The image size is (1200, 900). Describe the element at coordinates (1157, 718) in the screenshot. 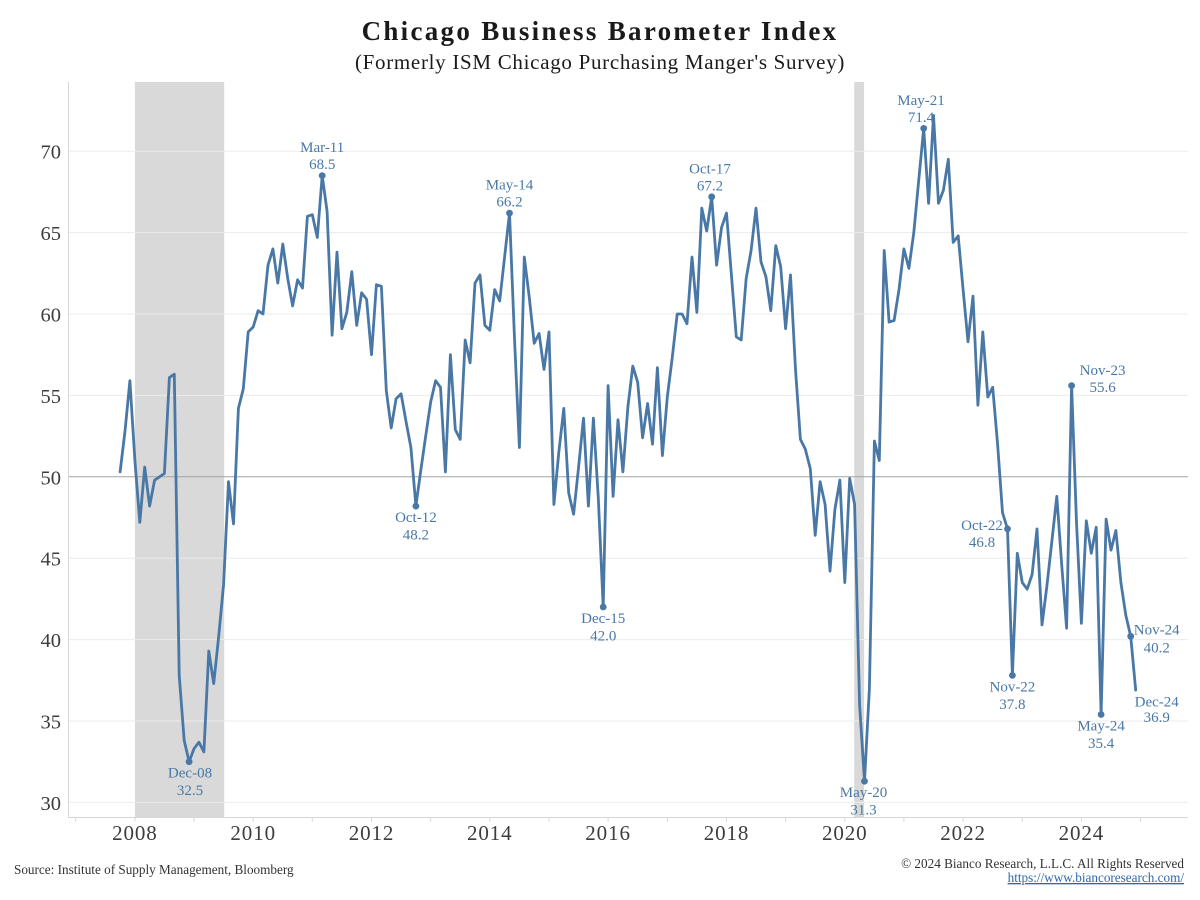

I see `svg-text: 36.9` at that location.